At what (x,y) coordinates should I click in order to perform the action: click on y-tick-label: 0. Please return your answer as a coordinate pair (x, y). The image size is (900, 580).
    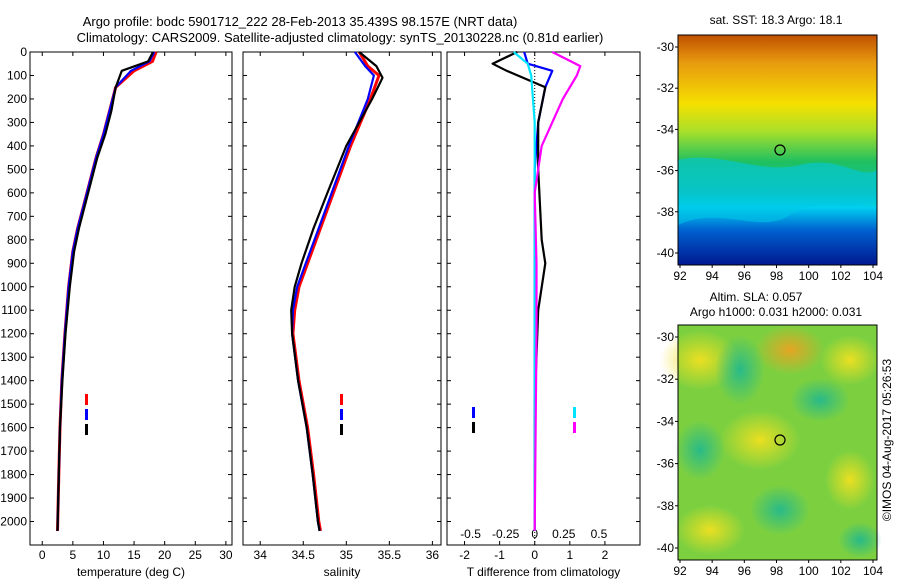
    Looking at the image, I should click on (23, 52).